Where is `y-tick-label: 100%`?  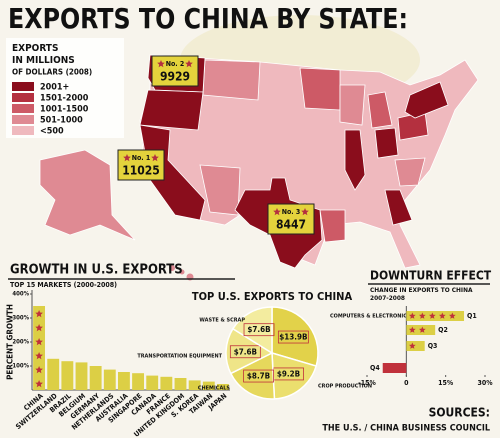
y-tick-label: 100% is located at coordinates (20, 366).